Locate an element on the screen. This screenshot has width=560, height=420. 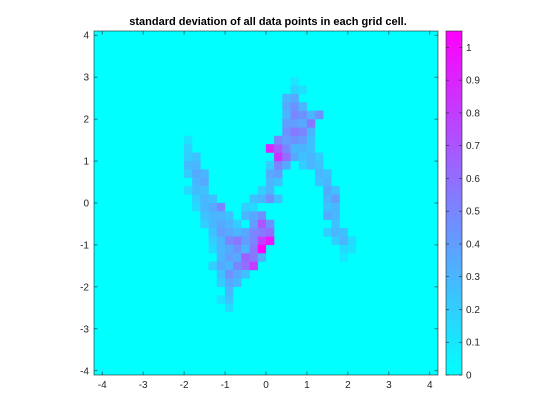
colorbar-tick-label: 0.3 is located at coordinates (473, 277).